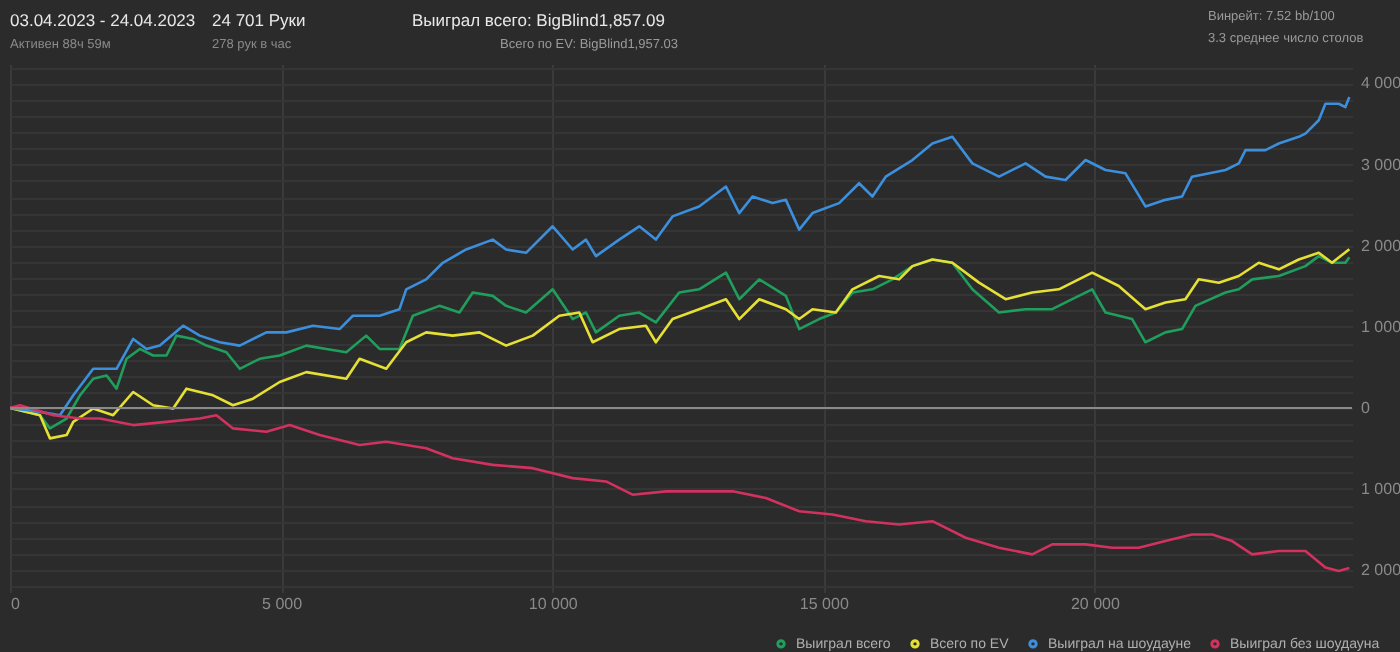  I want to click on x-tick-label: 0, so click(16, 604).